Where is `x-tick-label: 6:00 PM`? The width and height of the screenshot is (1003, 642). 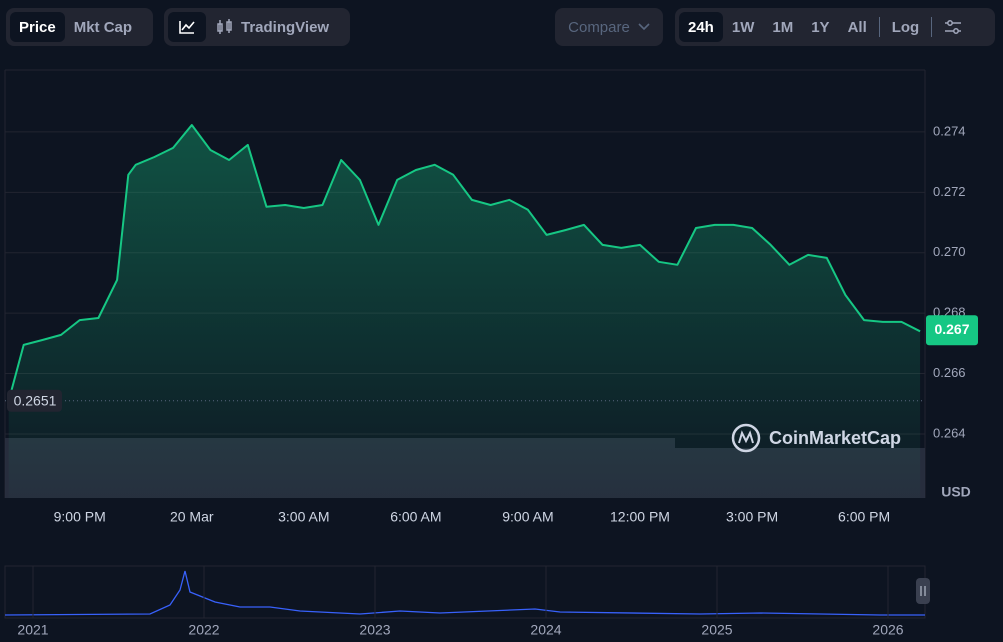 x-tick-label: 6:00 PM is located at coordinates (864, 517).